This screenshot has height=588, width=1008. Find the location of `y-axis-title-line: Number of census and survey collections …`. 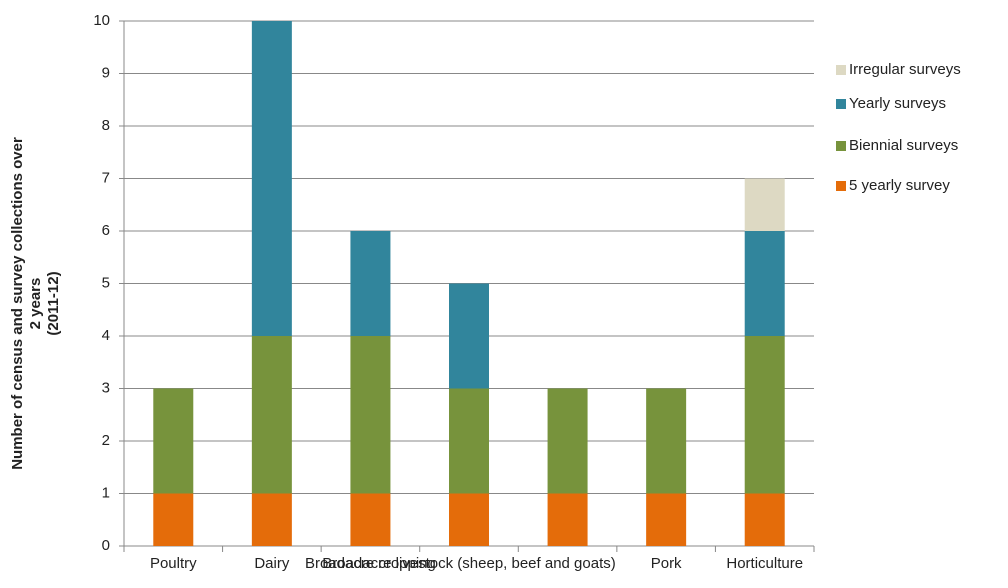

y-axis-title-line: Number of census and survey collections … is located at coordinates (17, 303).